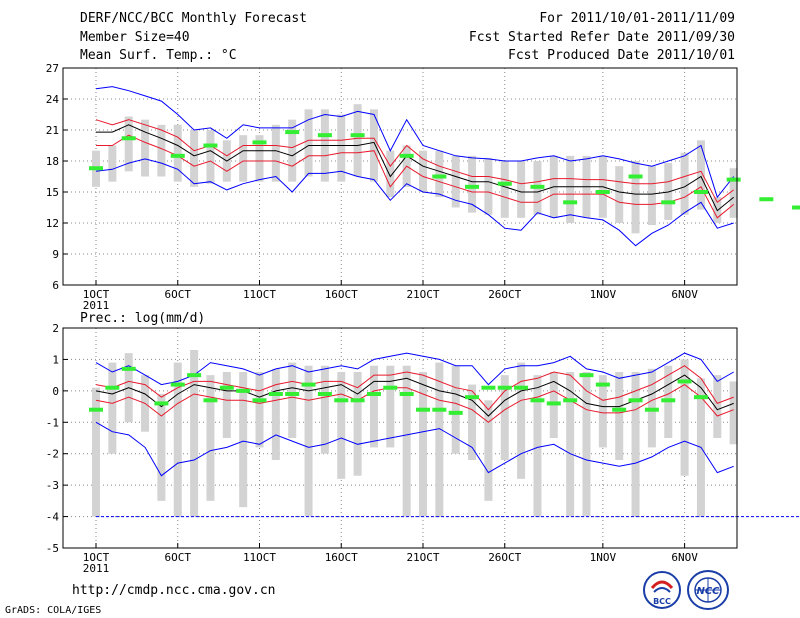 This screenshot has width=800, height=618. What do you see at coordinates (55, 359) in the screenshot?
I see `prec-ytick-label: 1` at bounding box center [55, 359].